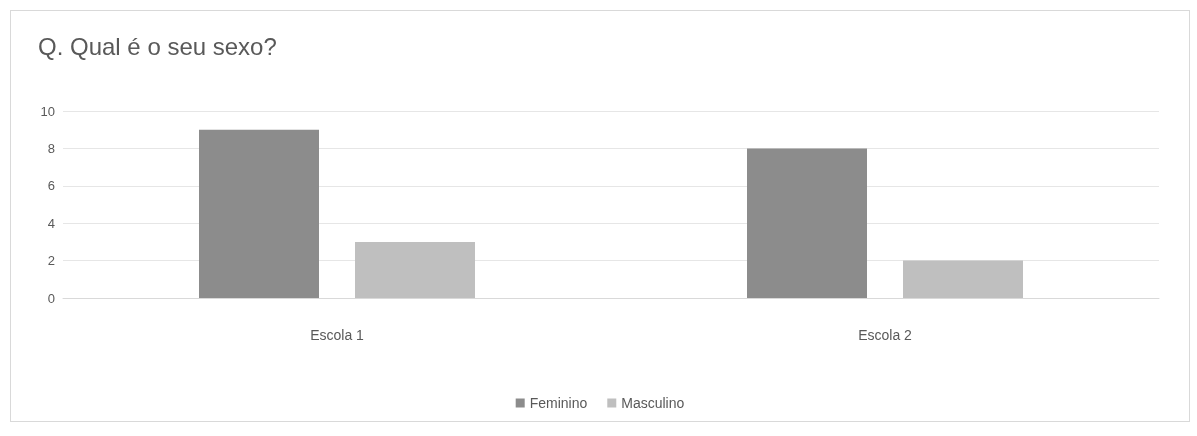  What do you see at coordinates (885, 335) in the screenshot?
I see `x-tick-label: Escola 2` at bounding box center [885, 335].